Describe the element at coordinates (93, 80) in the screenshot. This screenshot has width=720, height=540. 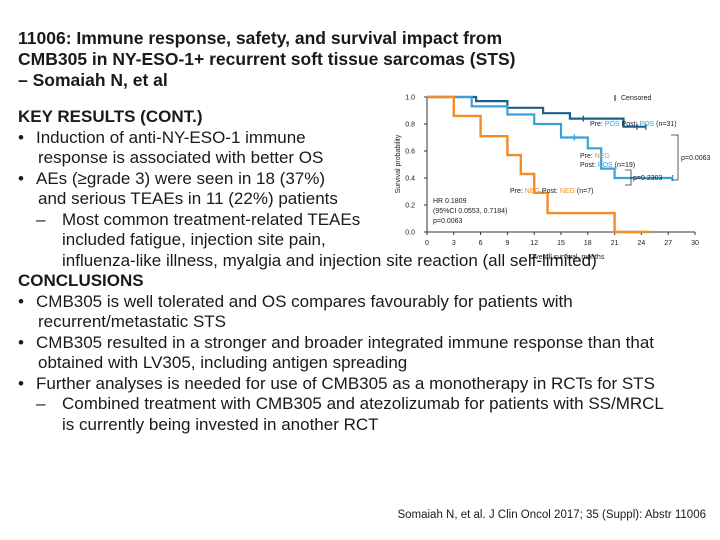
I see `title-line: – Somaiah N, et al` at that location.